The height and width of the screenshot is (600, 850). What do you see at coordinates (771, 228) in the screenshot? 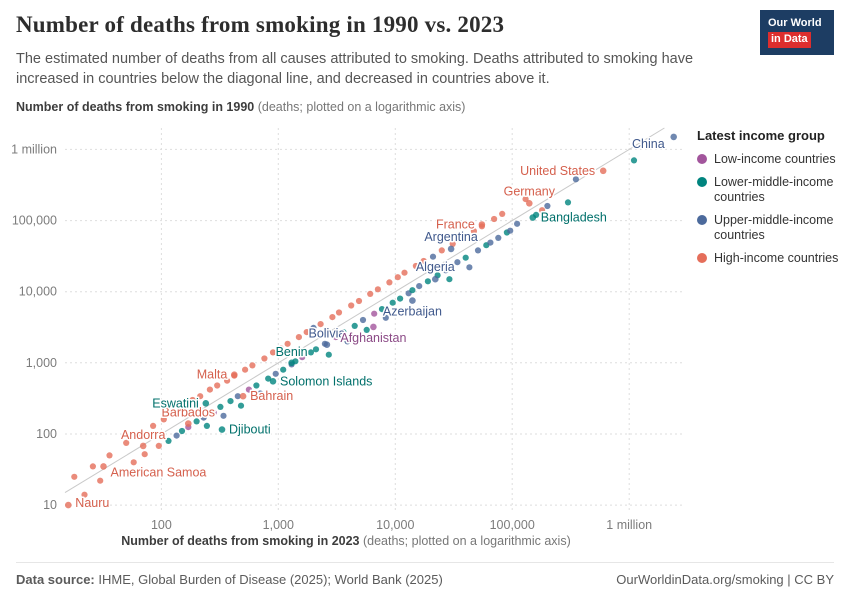
I see `legend-item-upper-middle-income-countries: Upper-middle-income countries` at bounding box center [771, 228].